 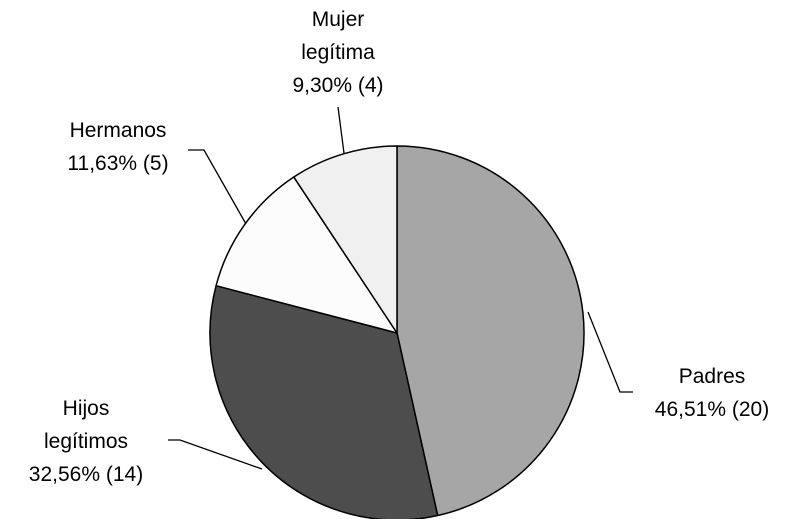 I want to click on slice-value-label: 32,56% (14), so click(x=86, y=474).